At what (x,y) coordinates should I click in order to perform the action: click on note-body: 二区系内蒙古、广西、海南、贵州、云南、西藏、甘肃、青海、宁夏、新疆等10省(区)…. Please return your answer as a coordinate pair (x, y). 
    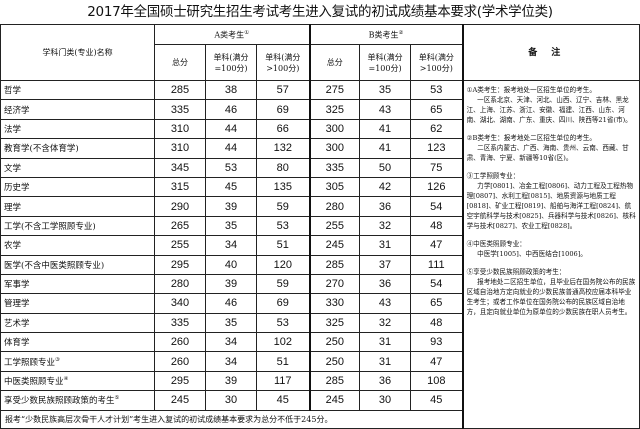
    Looking at the image, I should click on (547, 153).